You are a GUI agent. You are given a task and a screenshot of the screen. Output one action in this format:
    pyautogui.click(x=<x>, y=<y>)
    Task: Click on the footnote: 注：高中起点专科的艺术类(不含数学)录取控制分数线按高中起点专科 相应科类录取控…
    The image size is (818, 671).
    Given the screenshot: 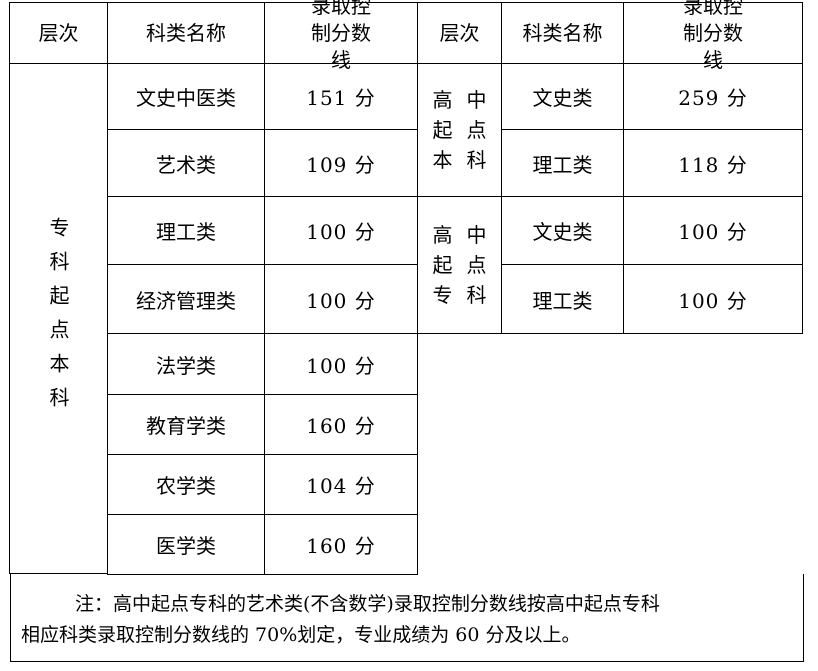 What is the action you would take?
    pyautogui.click(x=407, y=618)
    